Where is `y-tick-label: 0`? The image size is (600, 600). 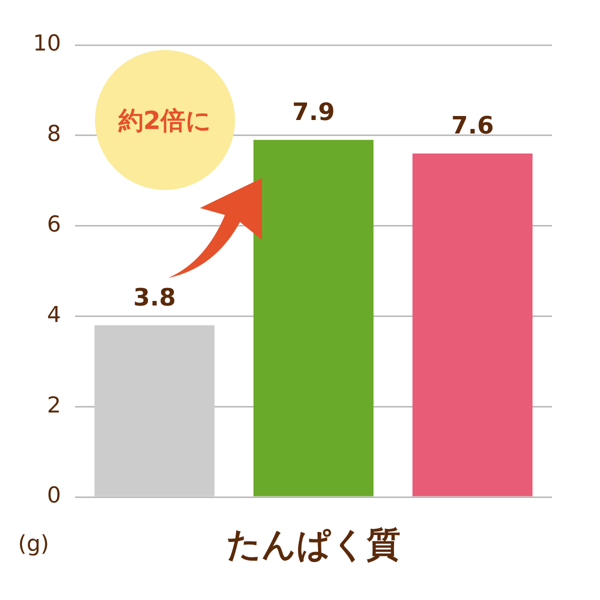 y-tick-label: 0 is located at coordinates (54, 496).